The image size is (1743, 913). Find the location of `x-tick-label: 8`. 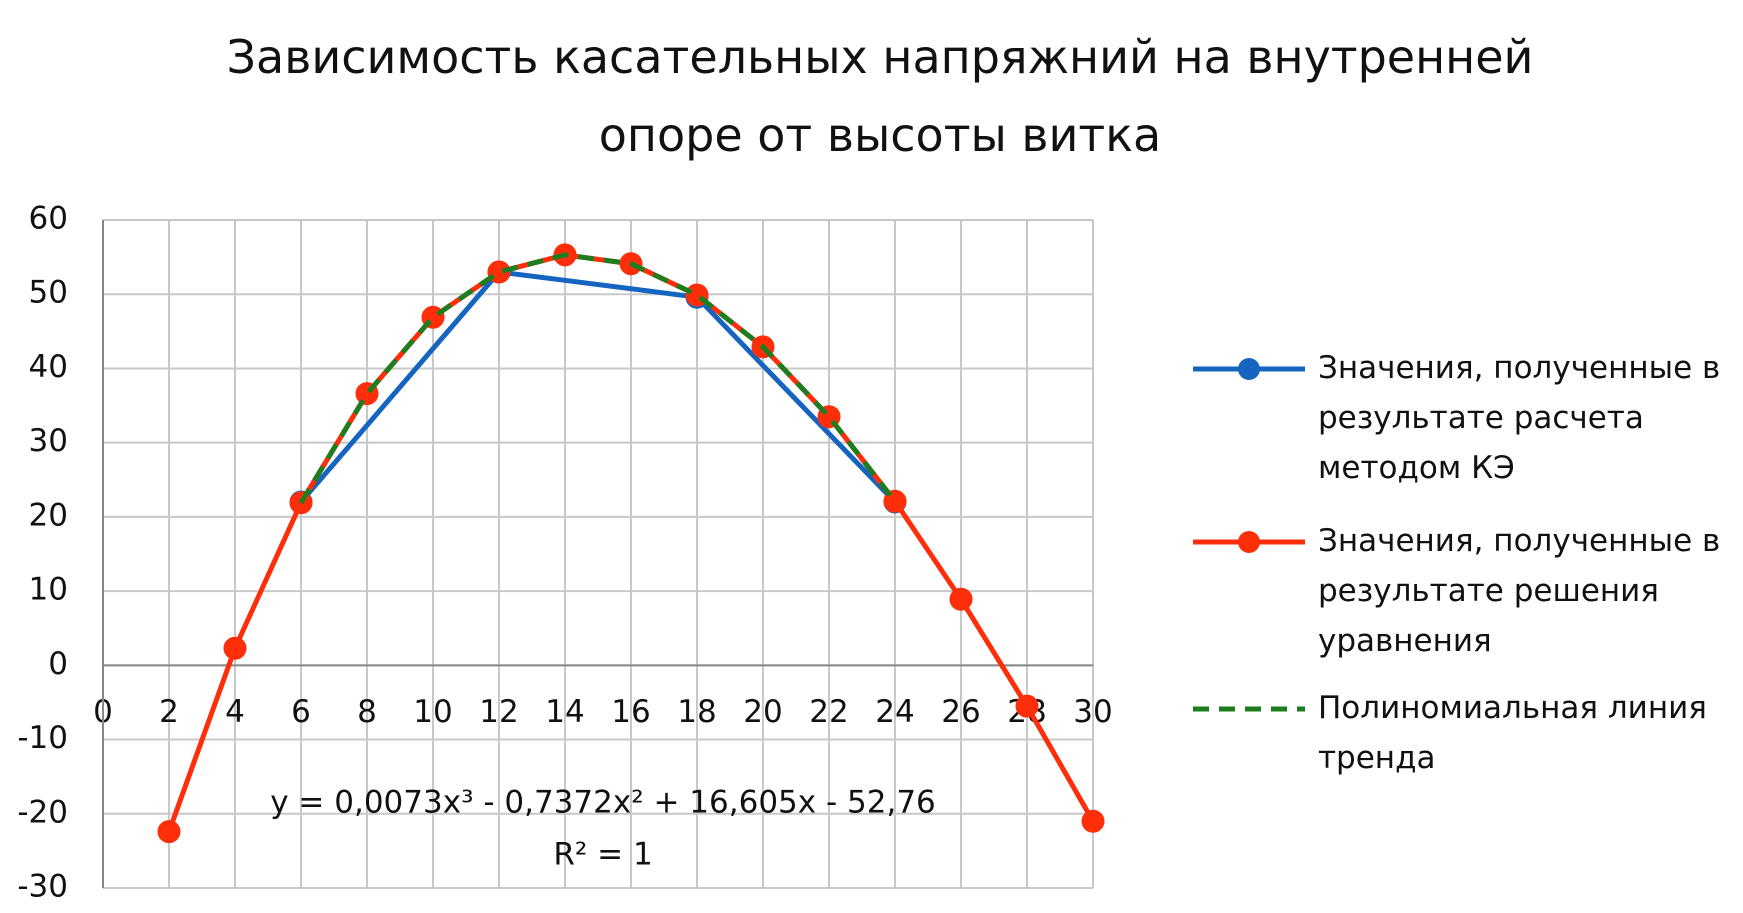

x-tick-label: 8 is located at coordinates (367, 712).